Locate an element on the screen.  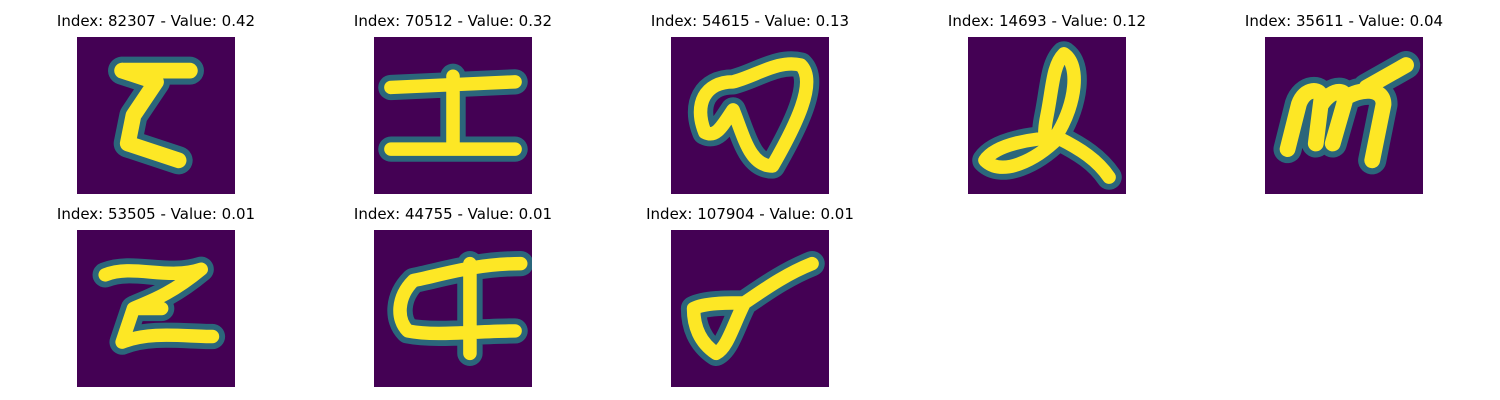
panel-title: Index: 82307 - Value: 0.42 is located at coordinates (156, 21).